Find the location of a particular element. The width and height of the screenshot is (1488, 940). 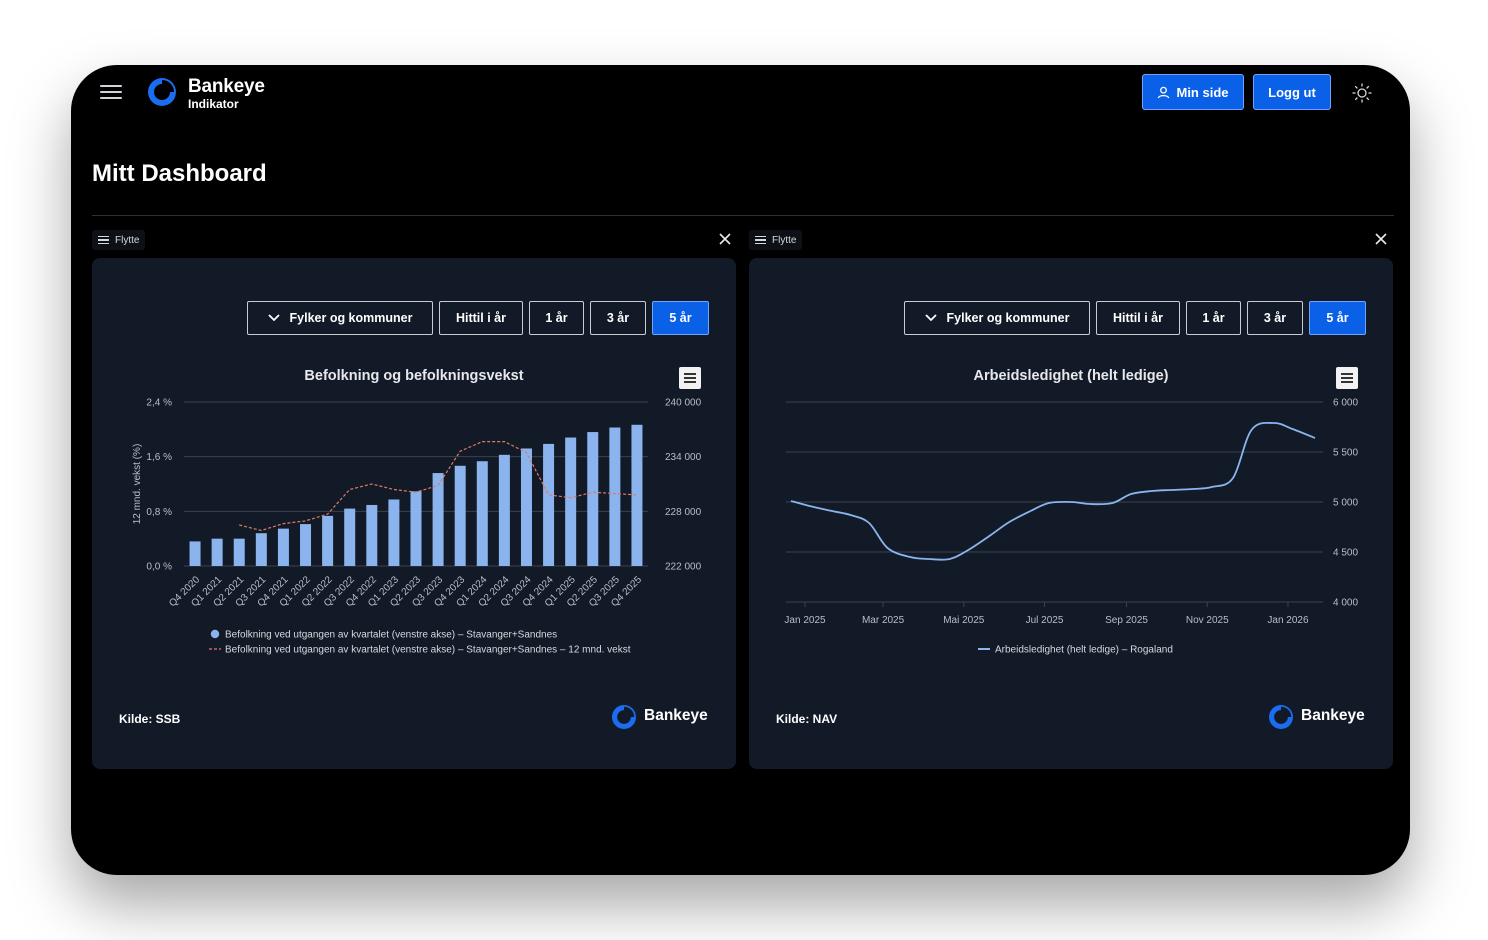

x-tick-label: Mai 2025 is located at coordinates (964, 620).